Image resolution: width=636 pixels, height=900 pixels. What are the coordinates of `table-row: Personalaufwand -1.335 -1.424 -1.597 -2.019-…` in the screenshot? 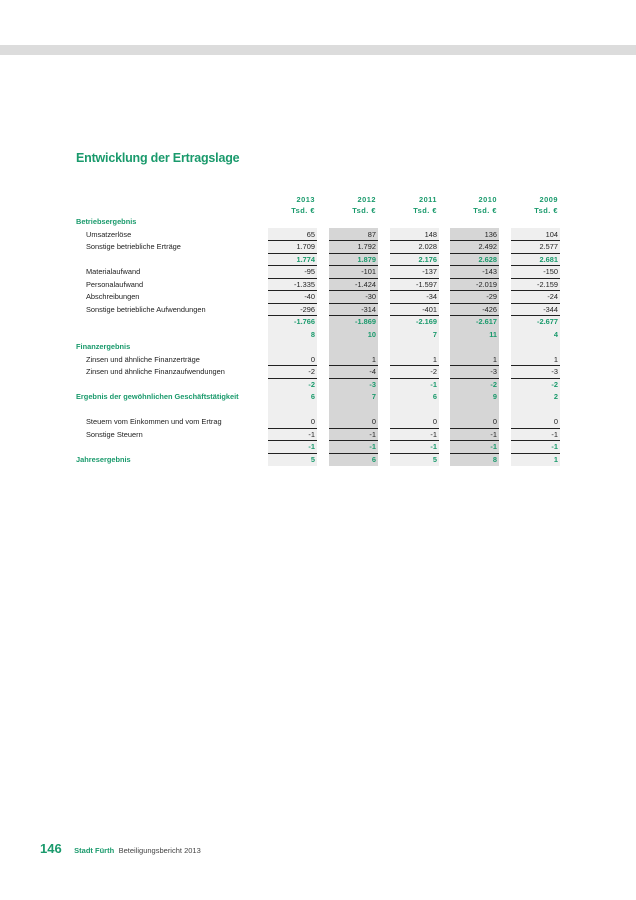 It's located at (318, 285).